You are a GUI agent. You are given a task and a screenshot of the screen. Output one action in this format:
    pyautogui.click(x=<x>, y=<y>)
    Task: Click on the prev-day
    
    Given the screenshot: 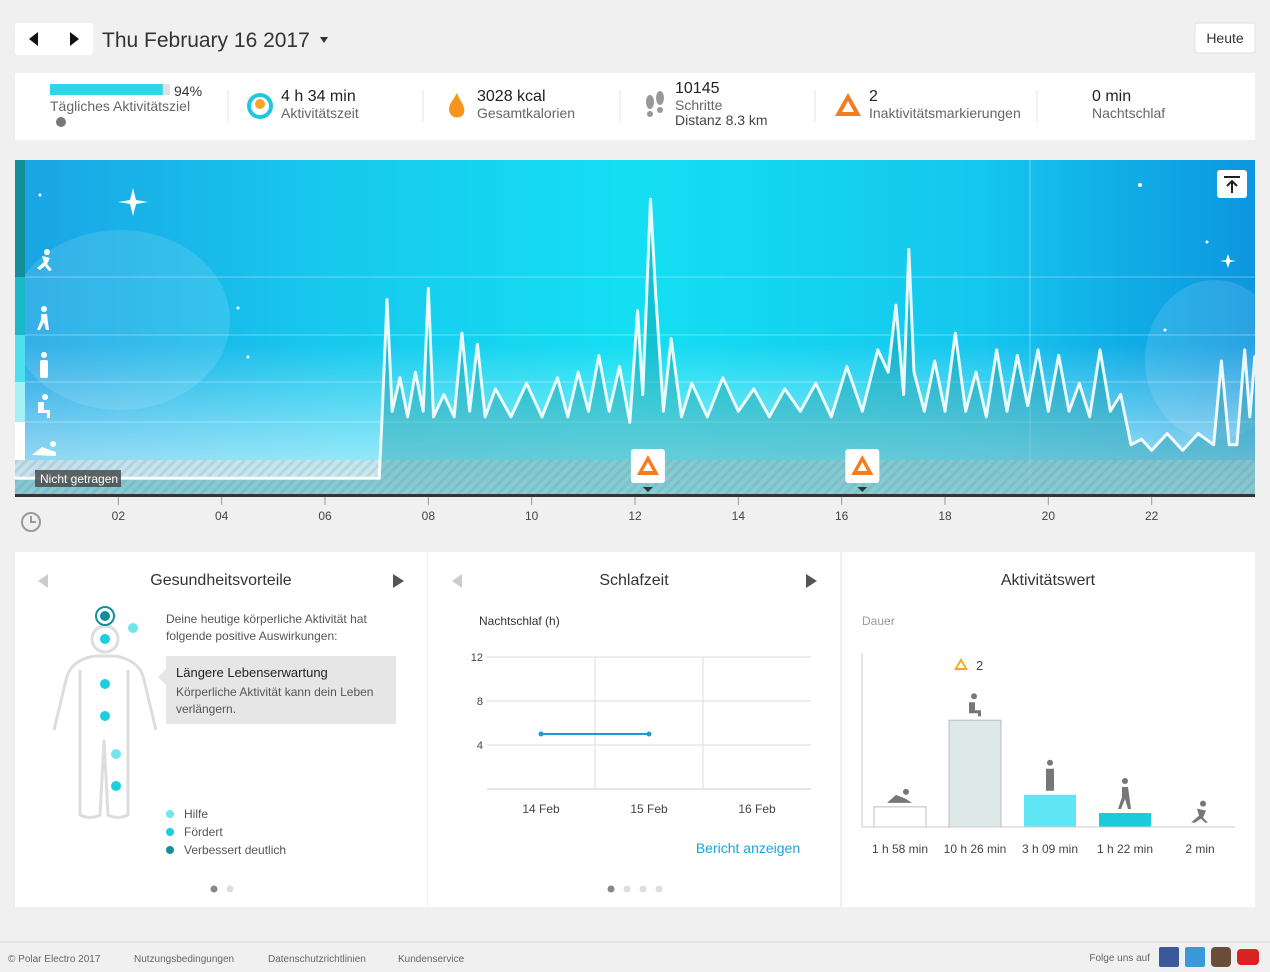 What is the action you would take?
    pyautogui.click(x=33, y=39)
    